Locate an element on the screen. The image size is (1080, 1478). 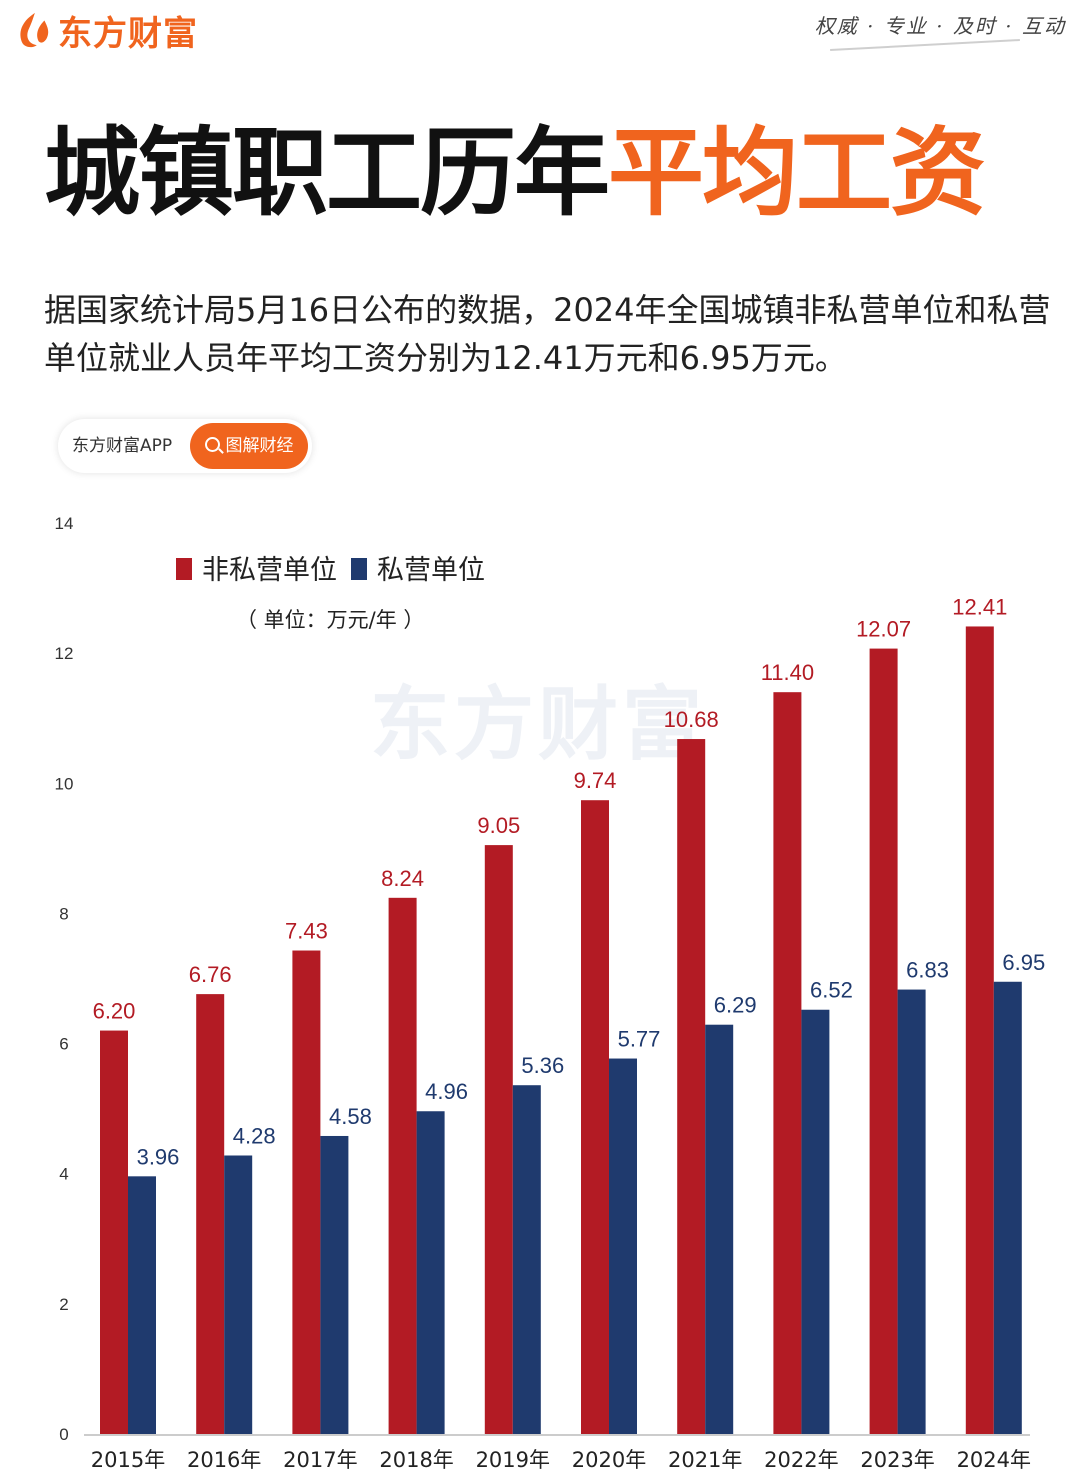
source-label: 东方财富APP is located at coordinates (122, 446).